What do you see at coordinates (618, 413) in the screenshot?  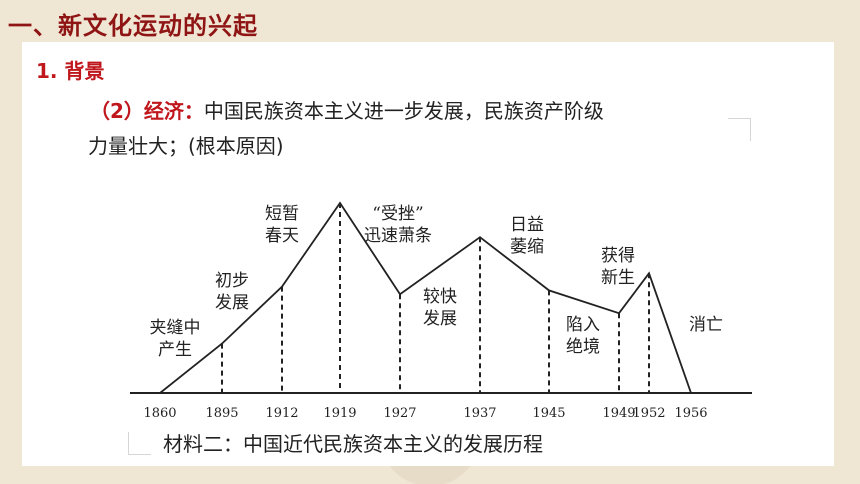 I see `x-tick-label: 1949` at bounding box center [618, 413].